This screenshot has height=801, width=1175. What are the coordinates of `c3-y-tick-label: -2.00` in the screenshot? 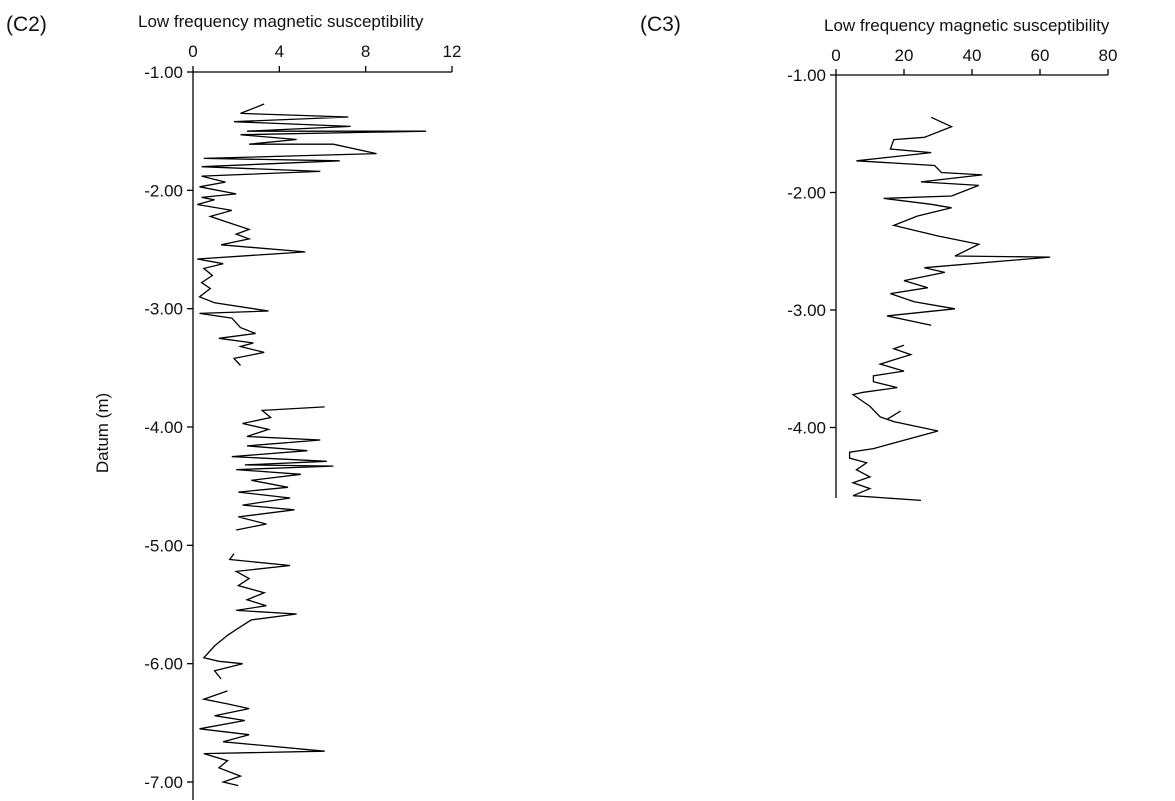 It's located at (806, 193).